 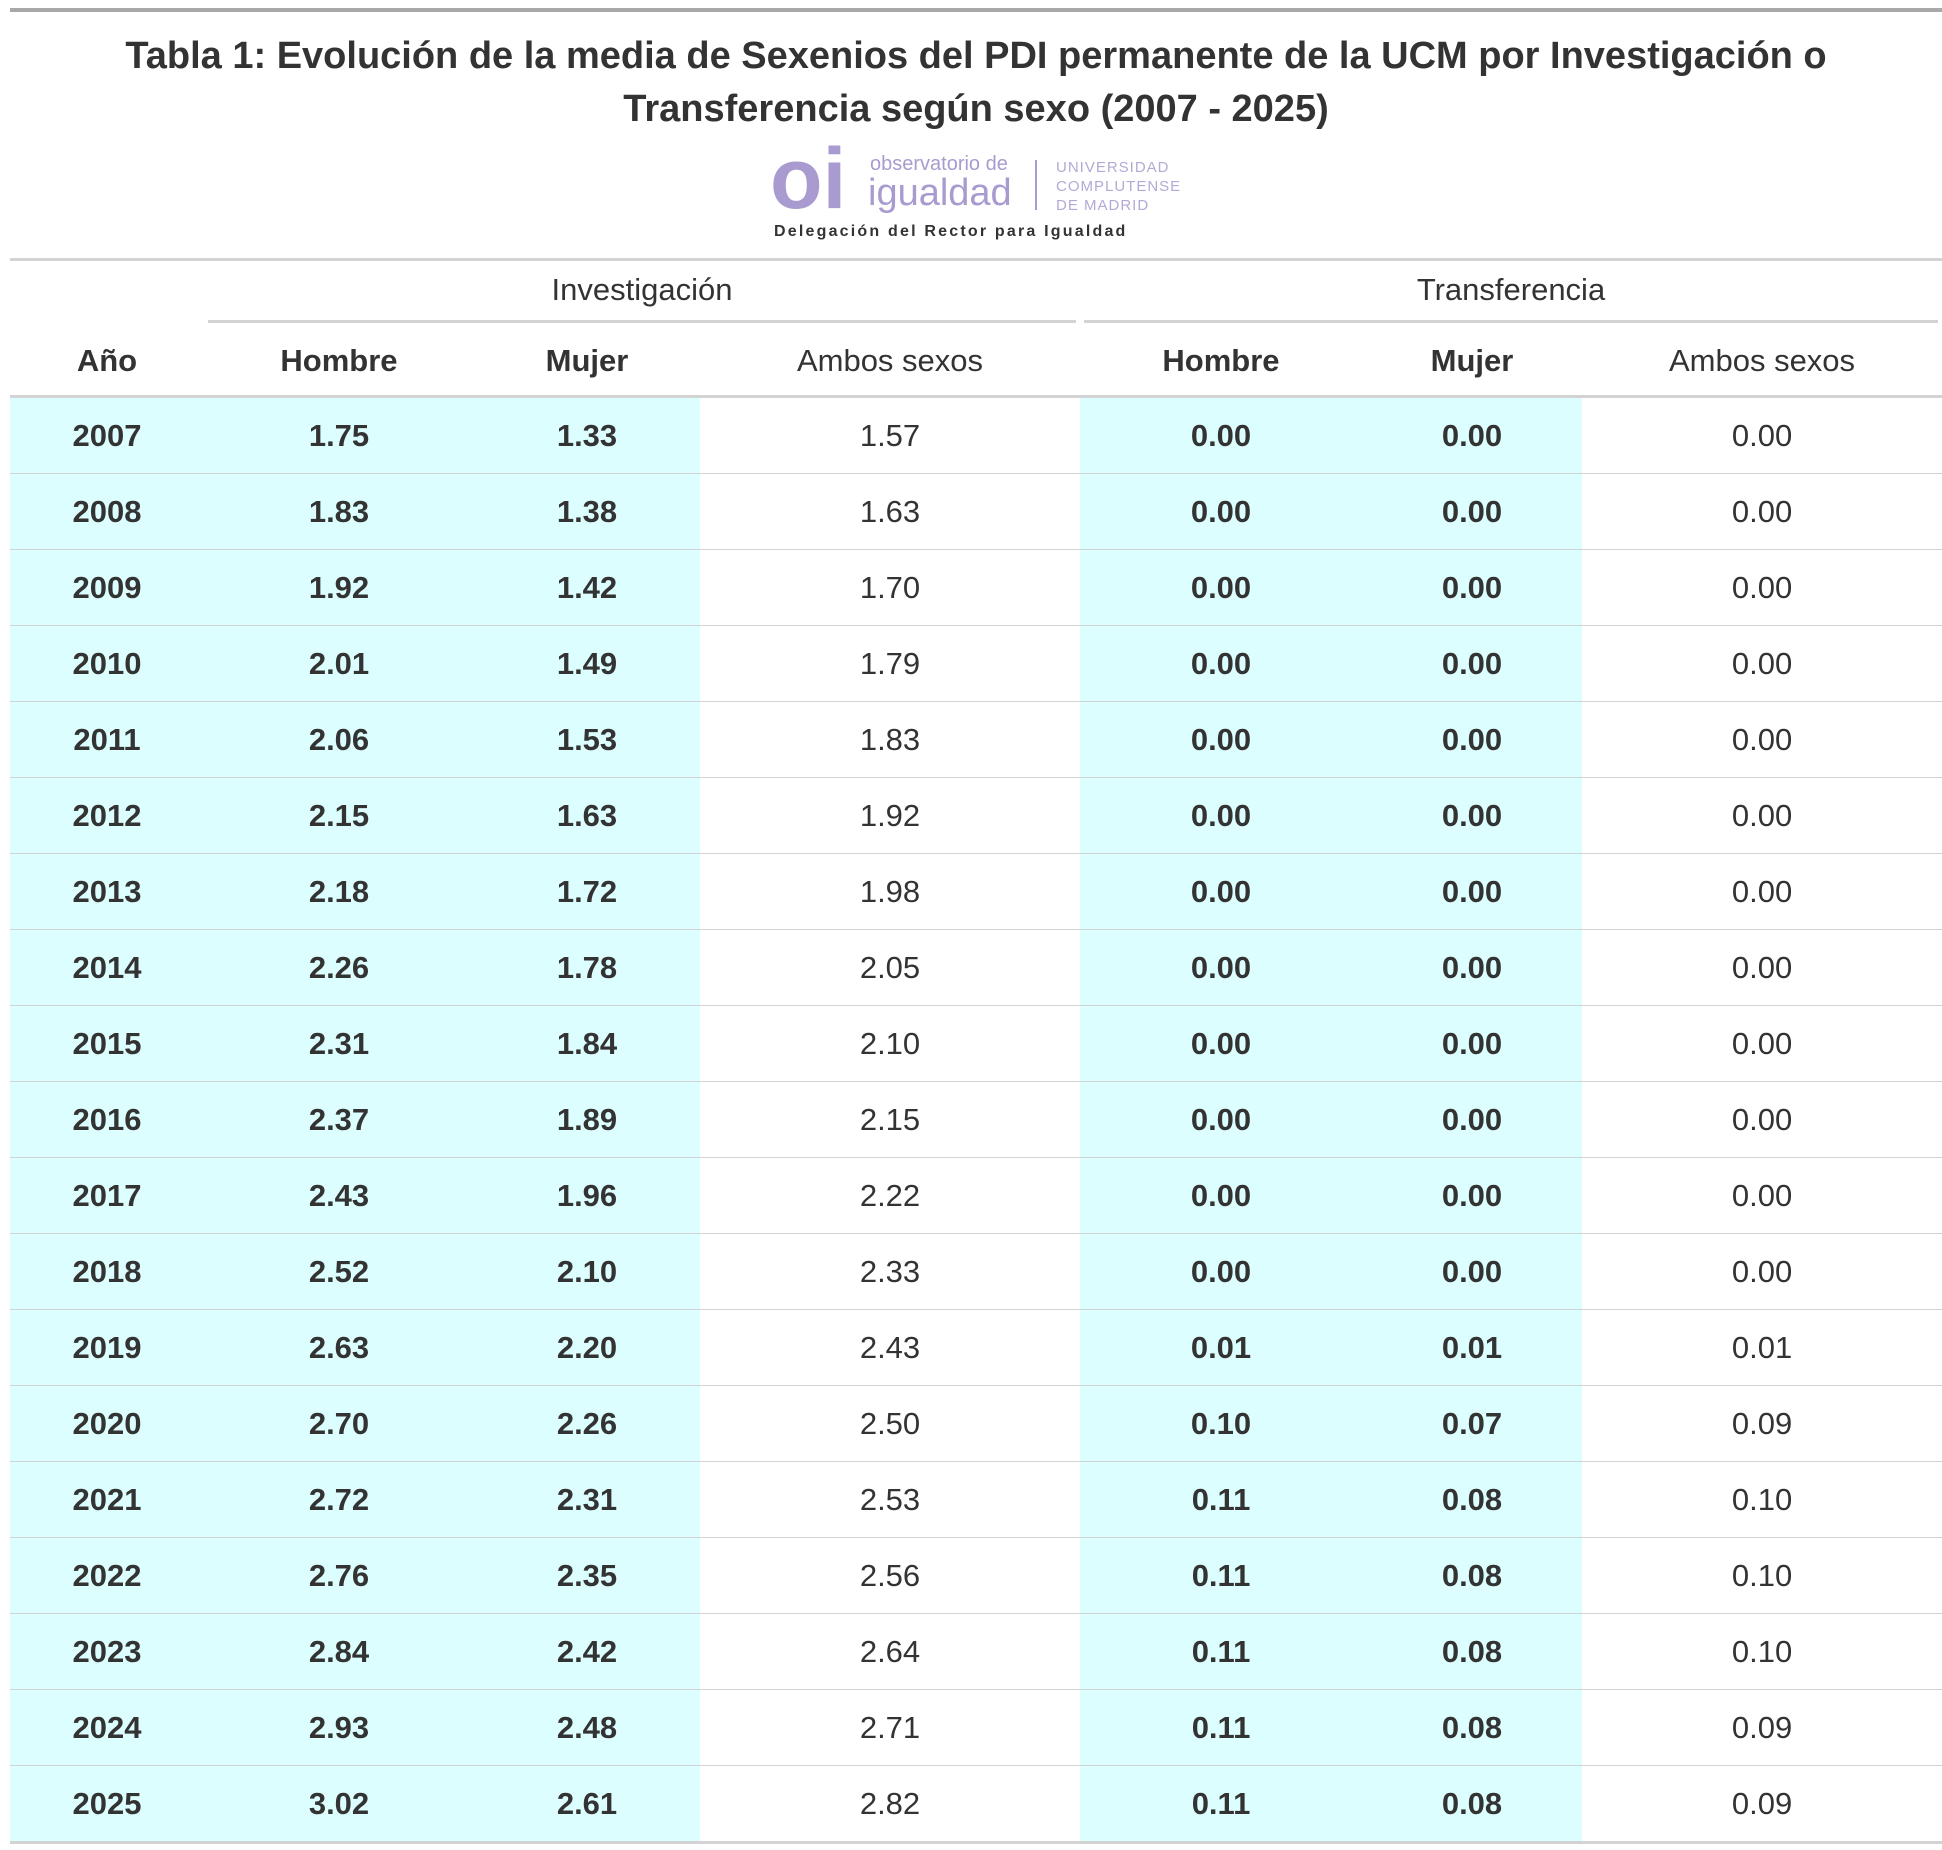 What do you see at coordinates (587, 967) in the screenshot?
I see `table-cell: 1.78` at bounding box center [587, 967].